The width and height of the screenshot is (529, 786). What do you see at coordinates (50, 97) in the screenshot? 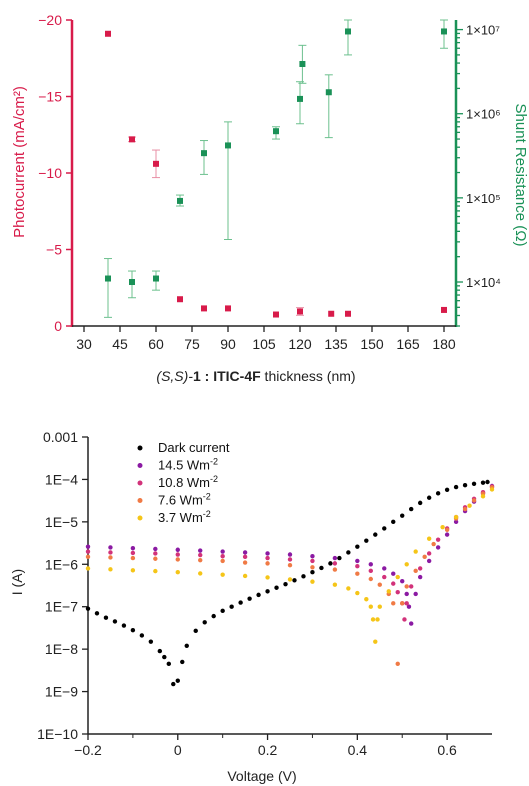
I see `top-y-left-tick-label: −15` at bounding box center [50, 97].